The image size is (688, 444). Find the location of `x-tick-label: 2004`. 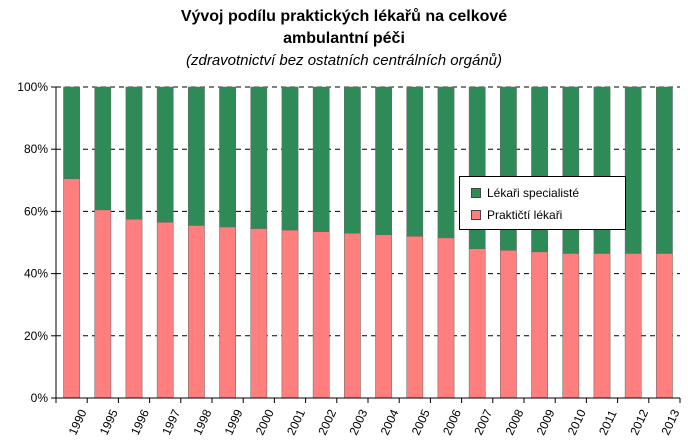

x-tick-label: 2004 is located at coordinates (390, 422).